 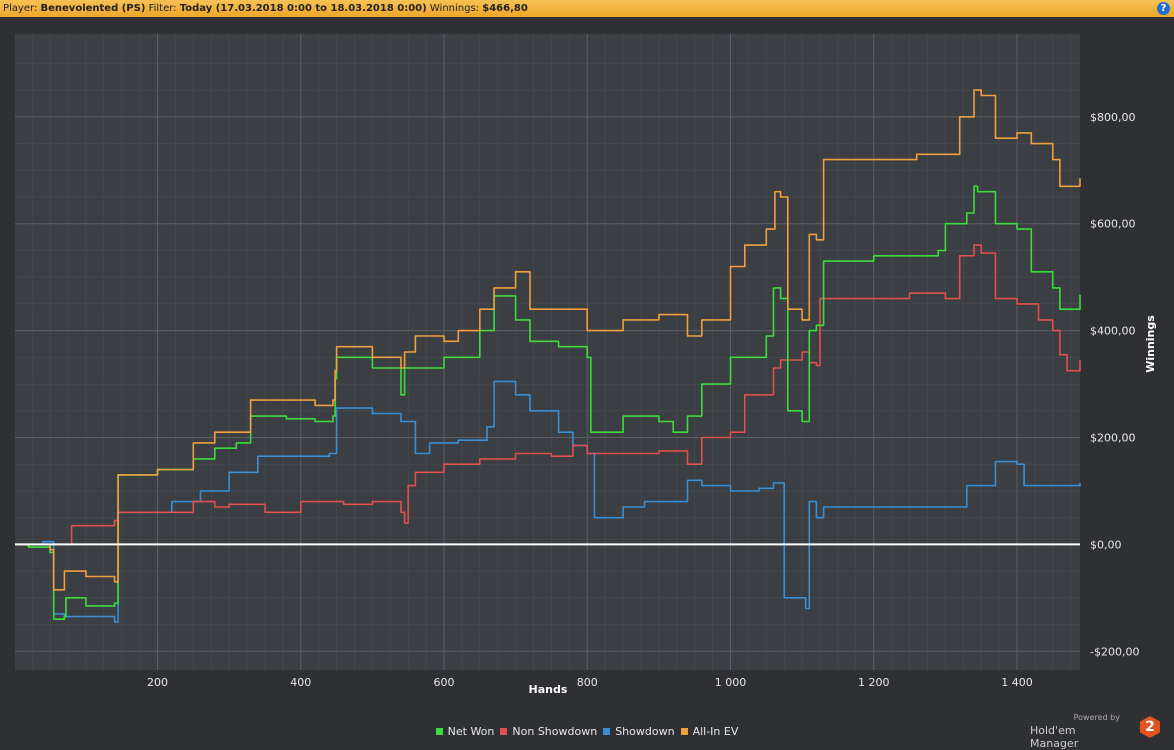 I want to click on legend-item: Net Won, so click(x=465, y=731).